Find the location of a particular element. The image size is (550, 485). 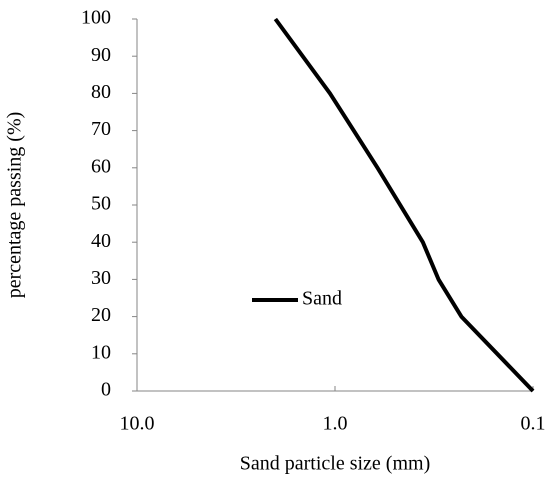

y-tick-label: 70 is located at coordinates (101, 129).